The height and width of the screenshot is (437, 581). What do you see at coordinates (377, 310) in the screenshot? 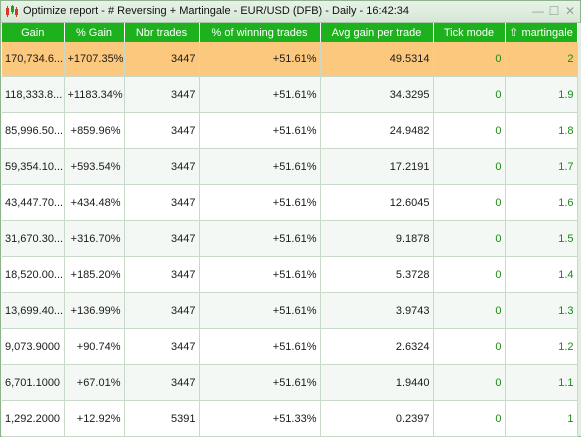
I see `cell-avg-gain: 3.9743` at bounding box center [377, 310].